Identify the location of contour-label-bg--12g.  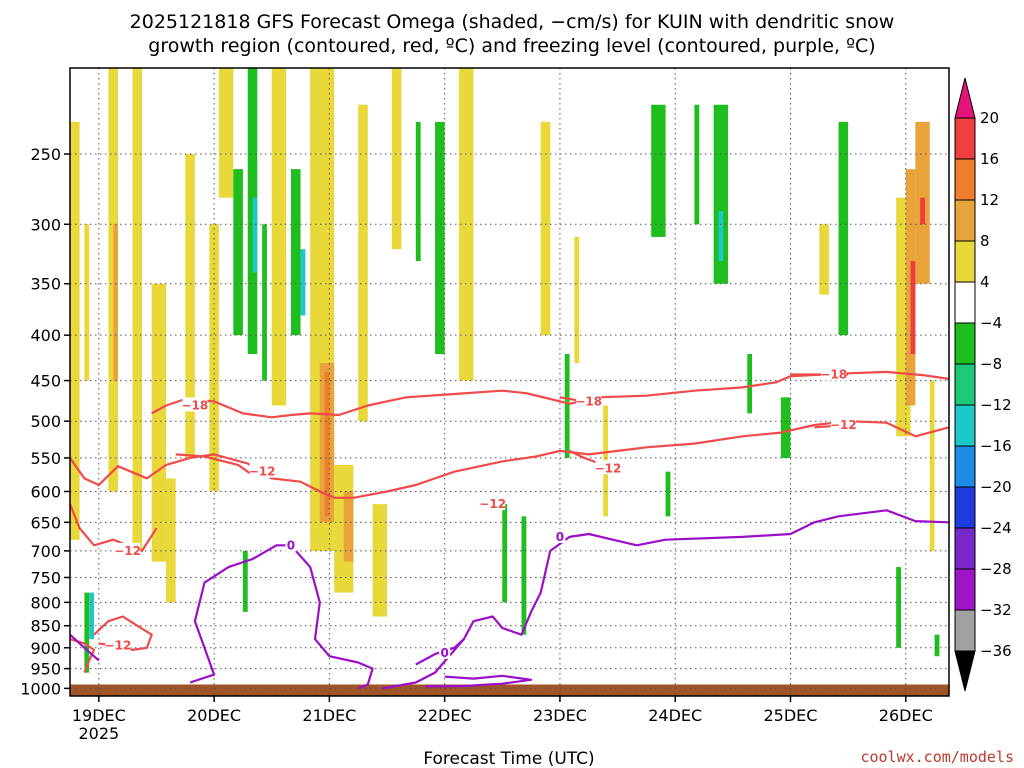
(843, 424).